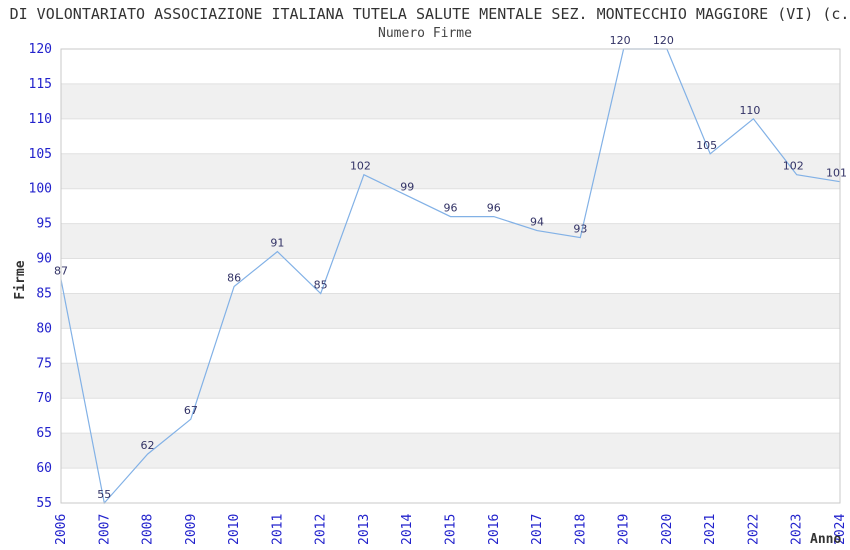 The image size is (850, 550). I want to click on x-tick-label: 2014, so click(407, 529).